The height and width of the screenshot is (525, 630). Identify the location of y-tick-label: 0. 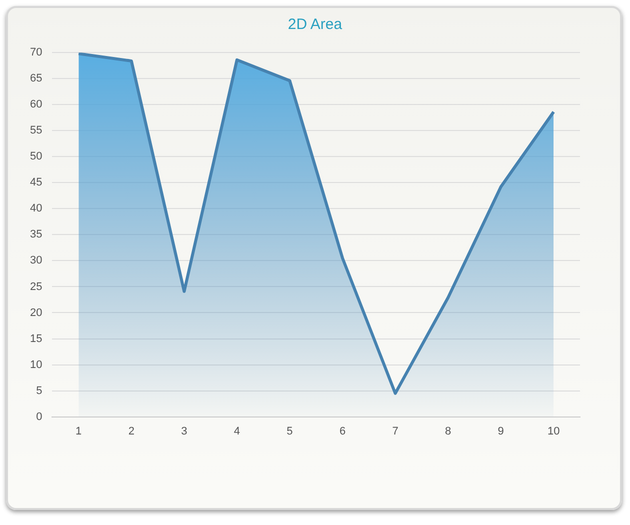
(39, 416).